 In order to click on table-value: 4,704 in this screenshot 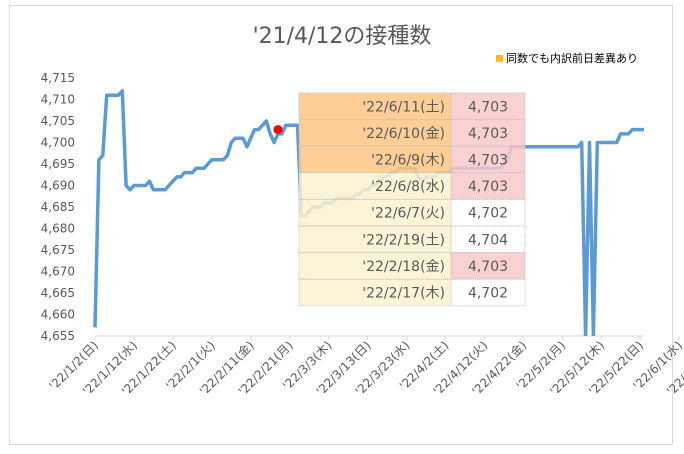, I will do `click(488, 240)`.